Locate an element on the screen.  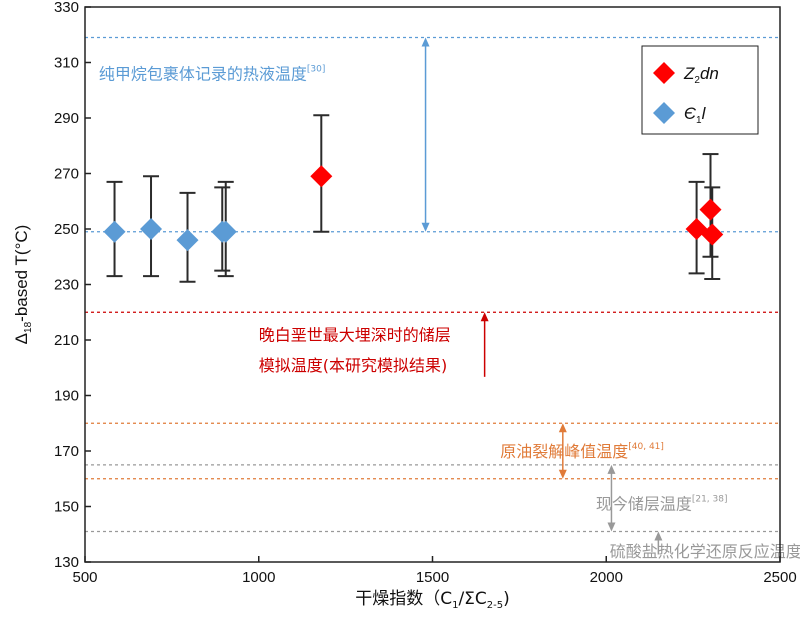
y-tick-label: 270 is located at coordinates (66, 174).